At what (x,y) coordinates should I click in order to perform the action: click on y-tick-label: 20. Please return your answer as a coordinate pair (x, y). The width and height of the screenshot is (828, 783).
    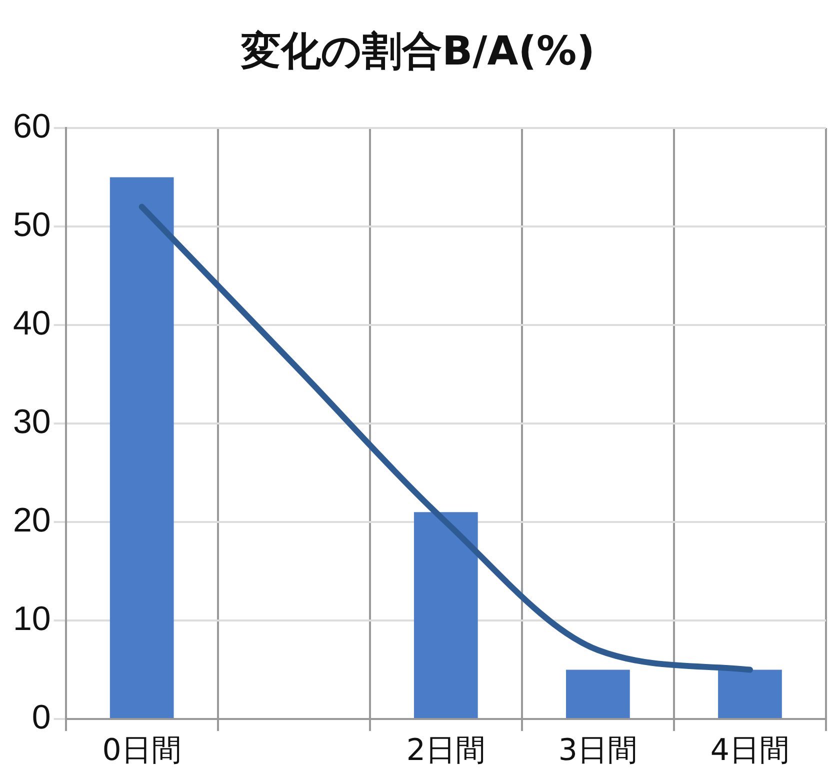
    Looking at the image, I should click on (31, 520).